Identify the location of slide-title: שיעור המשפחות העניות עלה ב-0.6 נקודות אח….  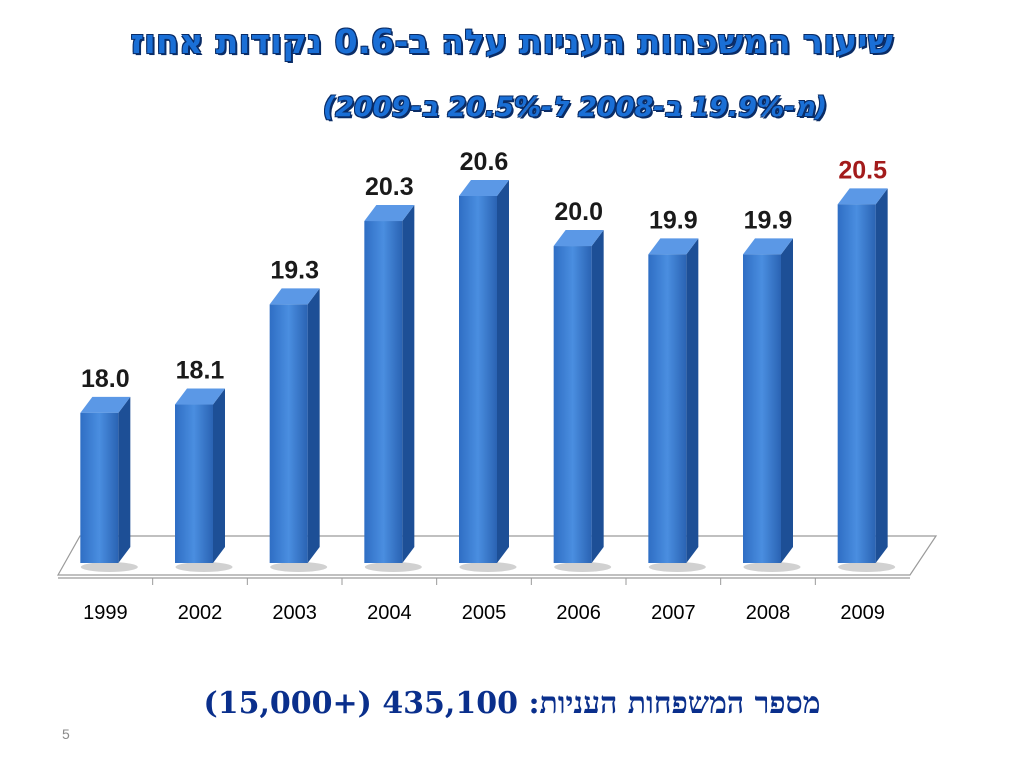
(512, 41).